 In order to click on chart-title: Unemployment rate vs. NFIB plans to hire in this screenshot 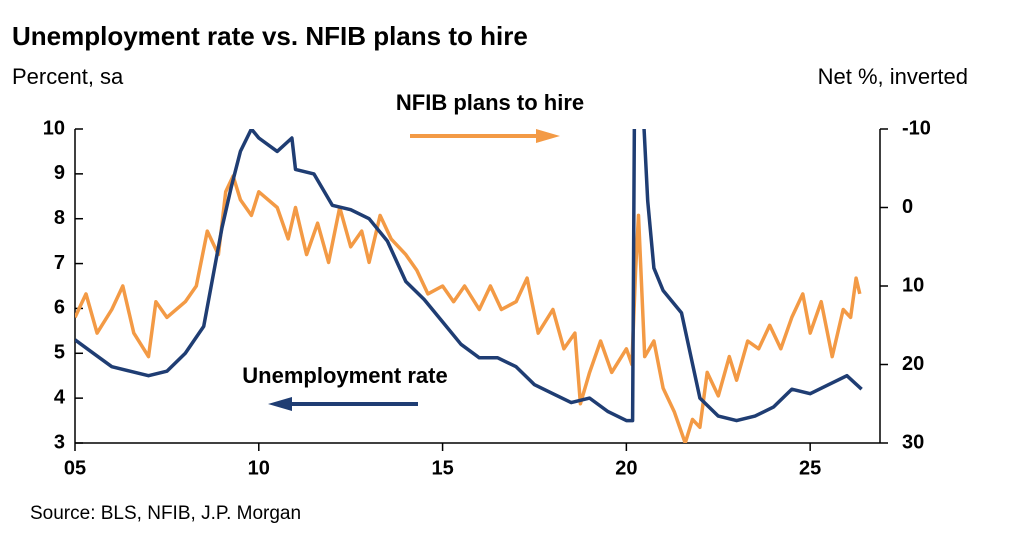, I will do `click(270, 36)`.